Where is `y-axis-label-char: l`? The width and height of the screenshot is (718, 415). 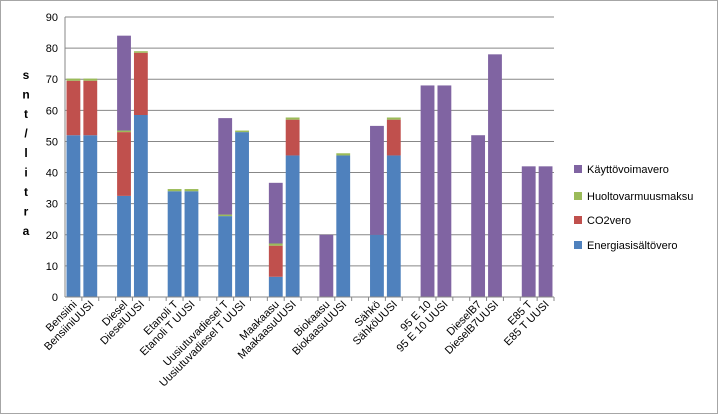
y-axis-label-char: l is located at coordinates (25, 153).